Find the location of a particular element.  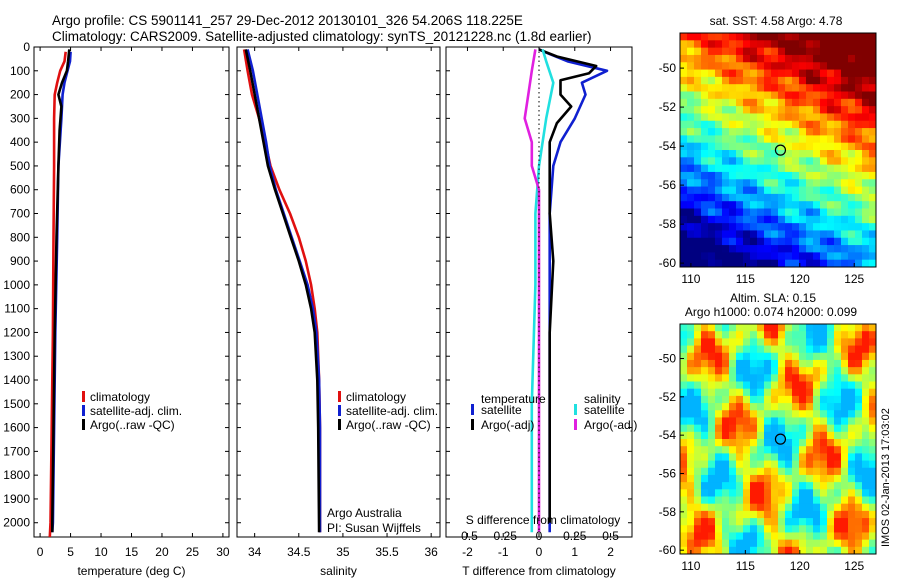

y-tick-label: 1000 is located at coordinates (16, 285).